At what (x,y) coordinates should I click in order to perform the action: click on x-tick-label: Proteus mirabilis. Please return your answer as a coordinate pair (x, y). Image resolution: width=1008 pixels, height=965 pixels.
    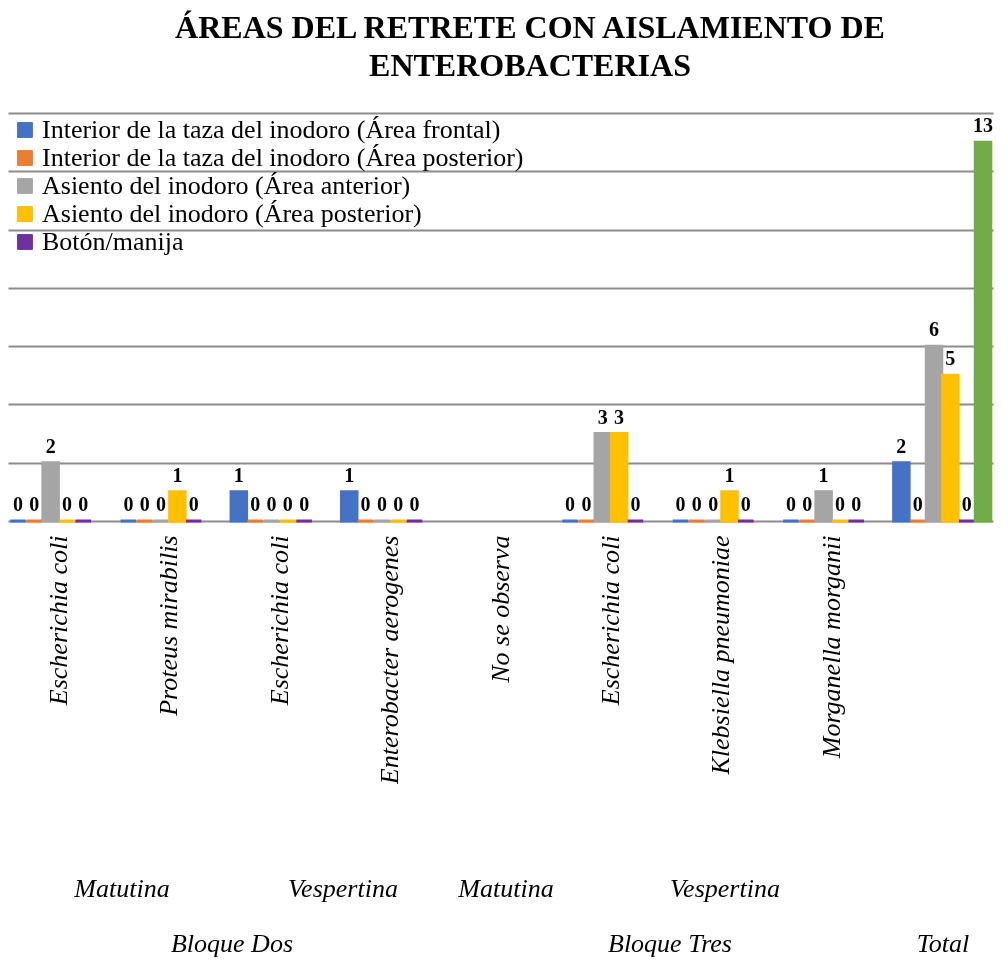
    Looking at the image, I should click on (169, 626).